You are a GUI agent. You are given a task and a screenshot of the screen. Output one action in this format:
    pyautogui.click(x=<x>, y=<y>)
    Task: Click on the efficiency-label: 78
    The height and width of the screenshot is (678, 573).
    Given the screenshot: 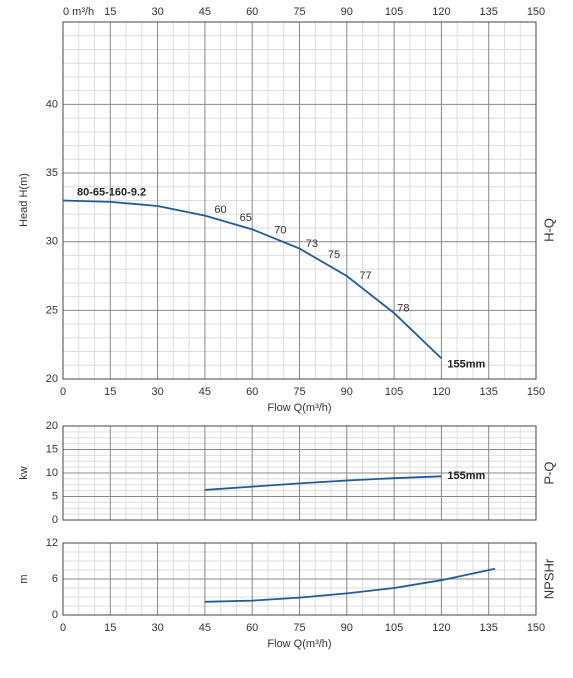 What is the action you would take?
    pyautogui.click(x=403, y=309)
    